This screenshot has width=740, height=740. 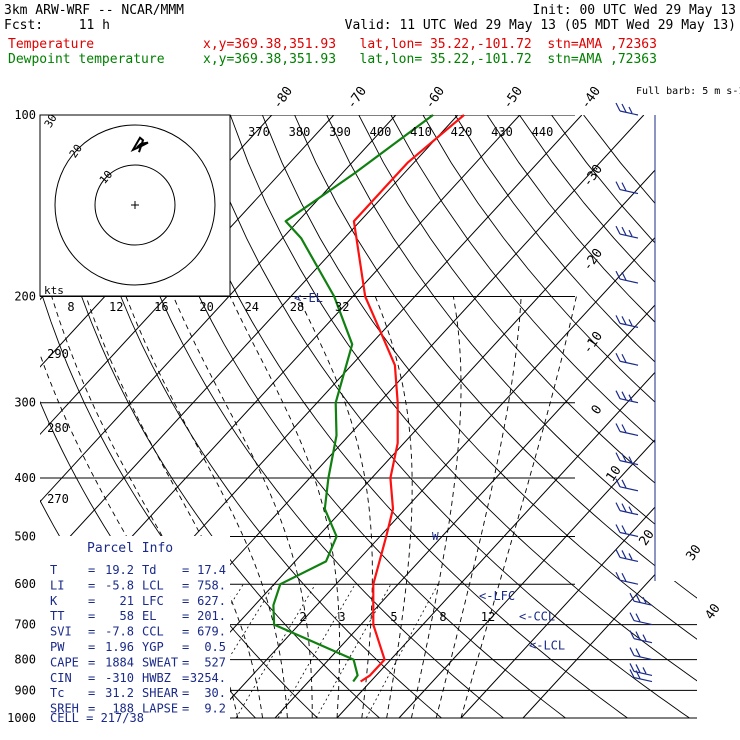 I want to click on theta-label: 370, so click(x=259, y=132).